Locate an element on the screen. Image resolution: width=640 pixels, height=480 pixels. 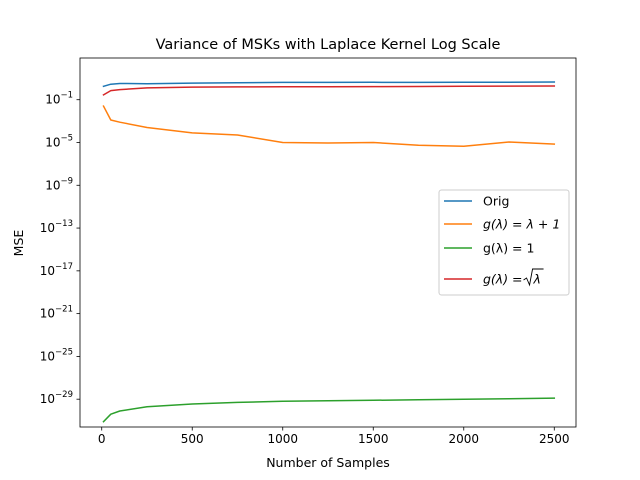
y-tick-label: 10⁻²⁹ is located at coordinates (56, 398).